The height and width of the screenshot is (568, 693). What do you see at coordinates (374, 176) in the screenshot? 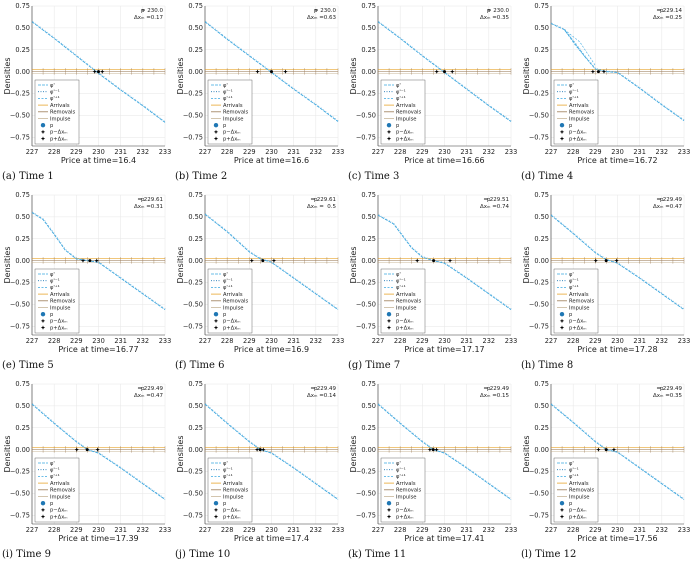
I see `subfigure-caption: (c) Time 3` at bounding box center [374, 176].